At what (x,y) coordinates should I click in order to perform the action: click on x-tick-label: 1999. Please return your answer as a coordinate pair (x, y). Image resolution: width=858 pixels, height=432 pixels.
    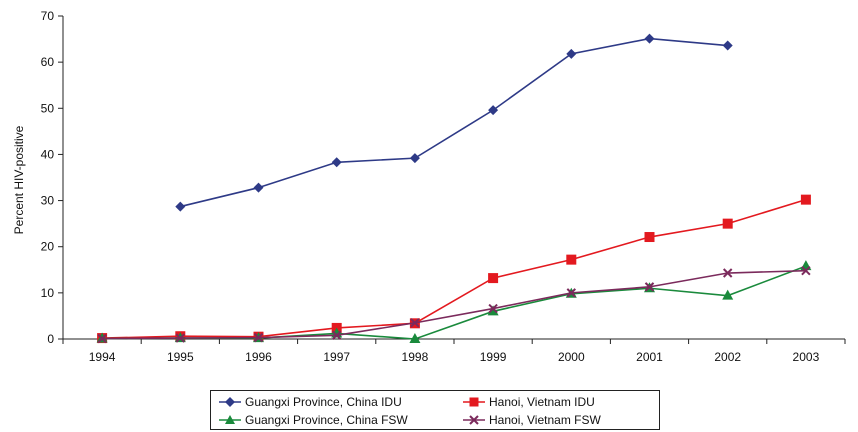
    Looking at the image, I should click on (493, 357).